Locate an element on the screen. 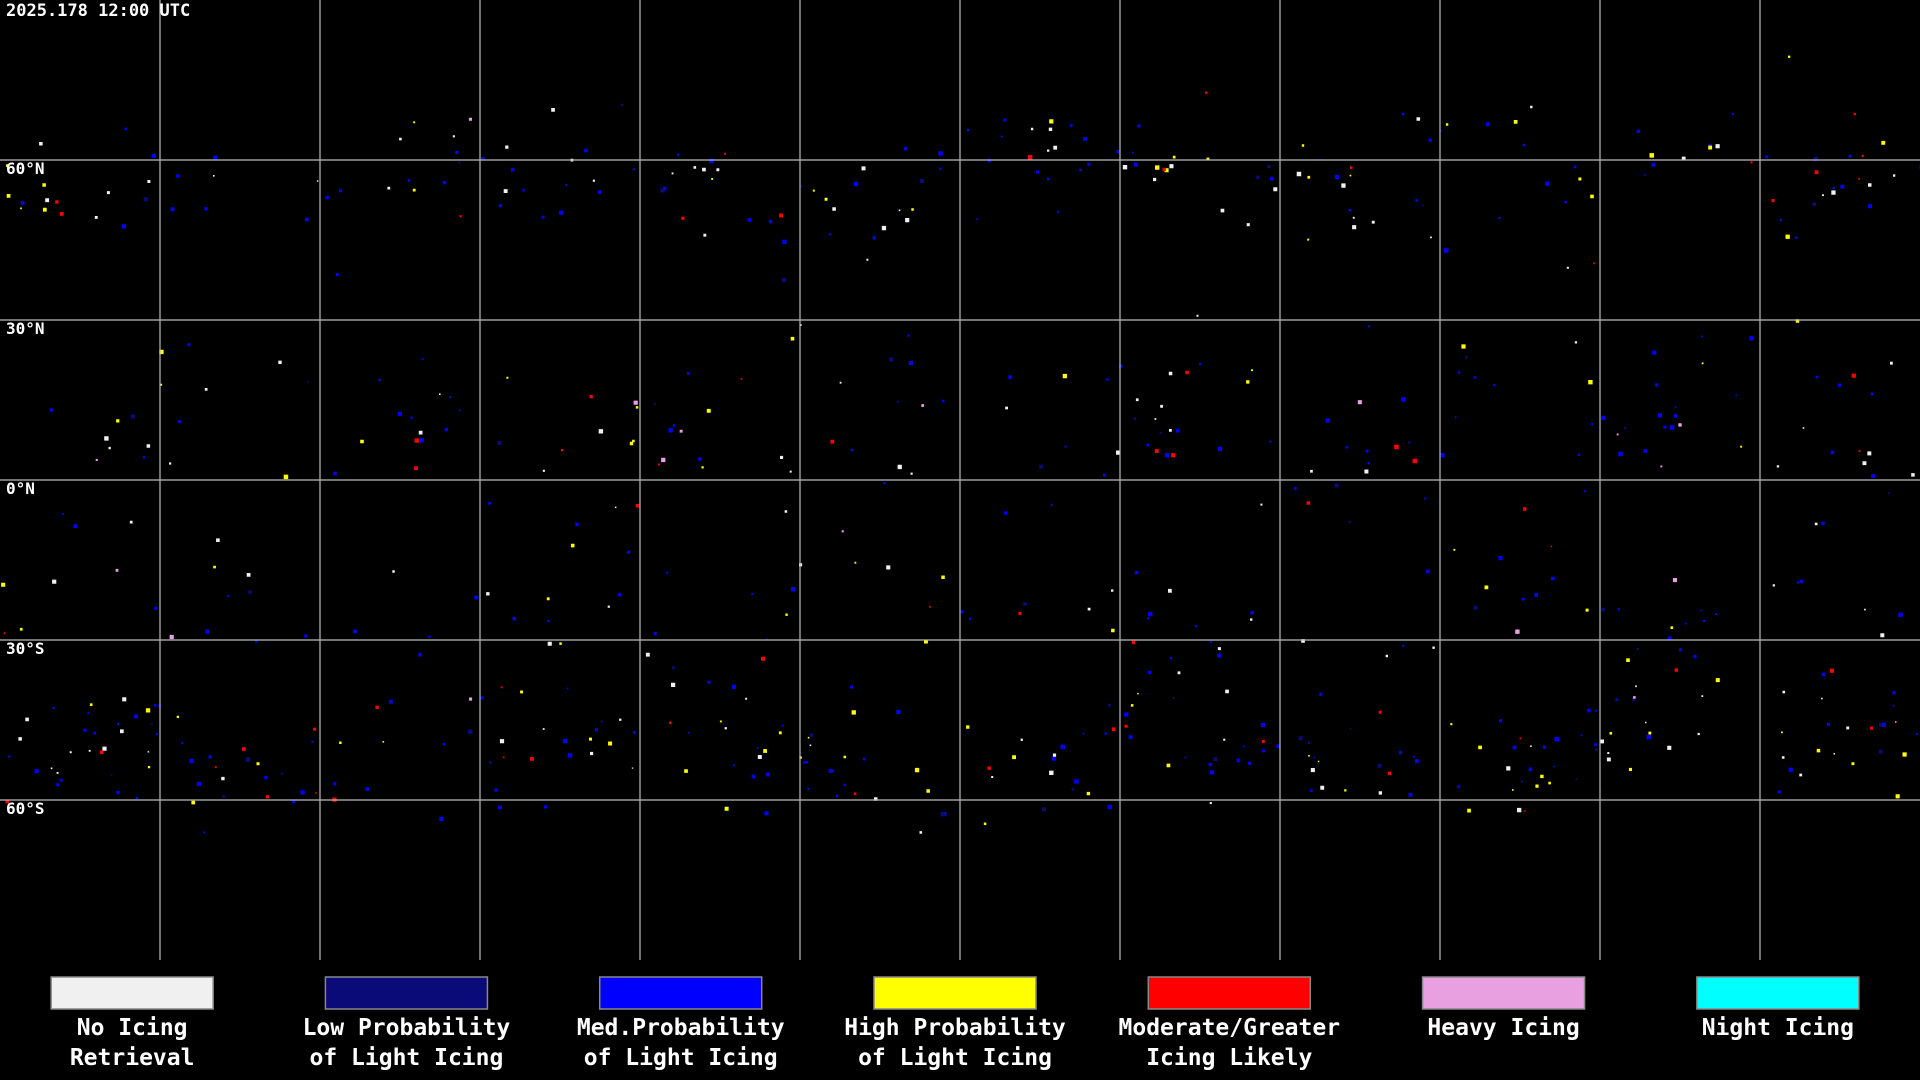 The height and width of the screenshot is (1080, 1920). legend-label: Retrieval is located at coordinates (132, 1058).